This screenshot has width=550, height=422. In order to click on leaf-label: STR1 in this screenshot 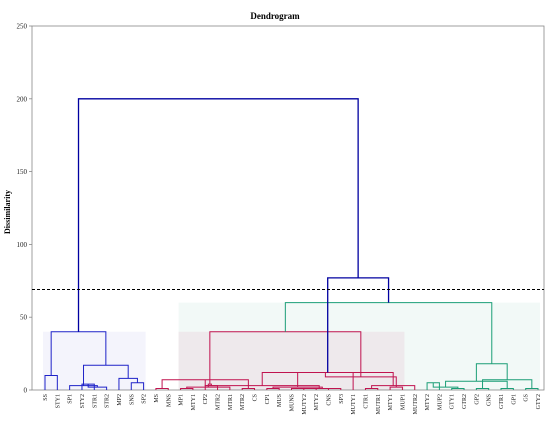, I will do `click(95, 401)`.